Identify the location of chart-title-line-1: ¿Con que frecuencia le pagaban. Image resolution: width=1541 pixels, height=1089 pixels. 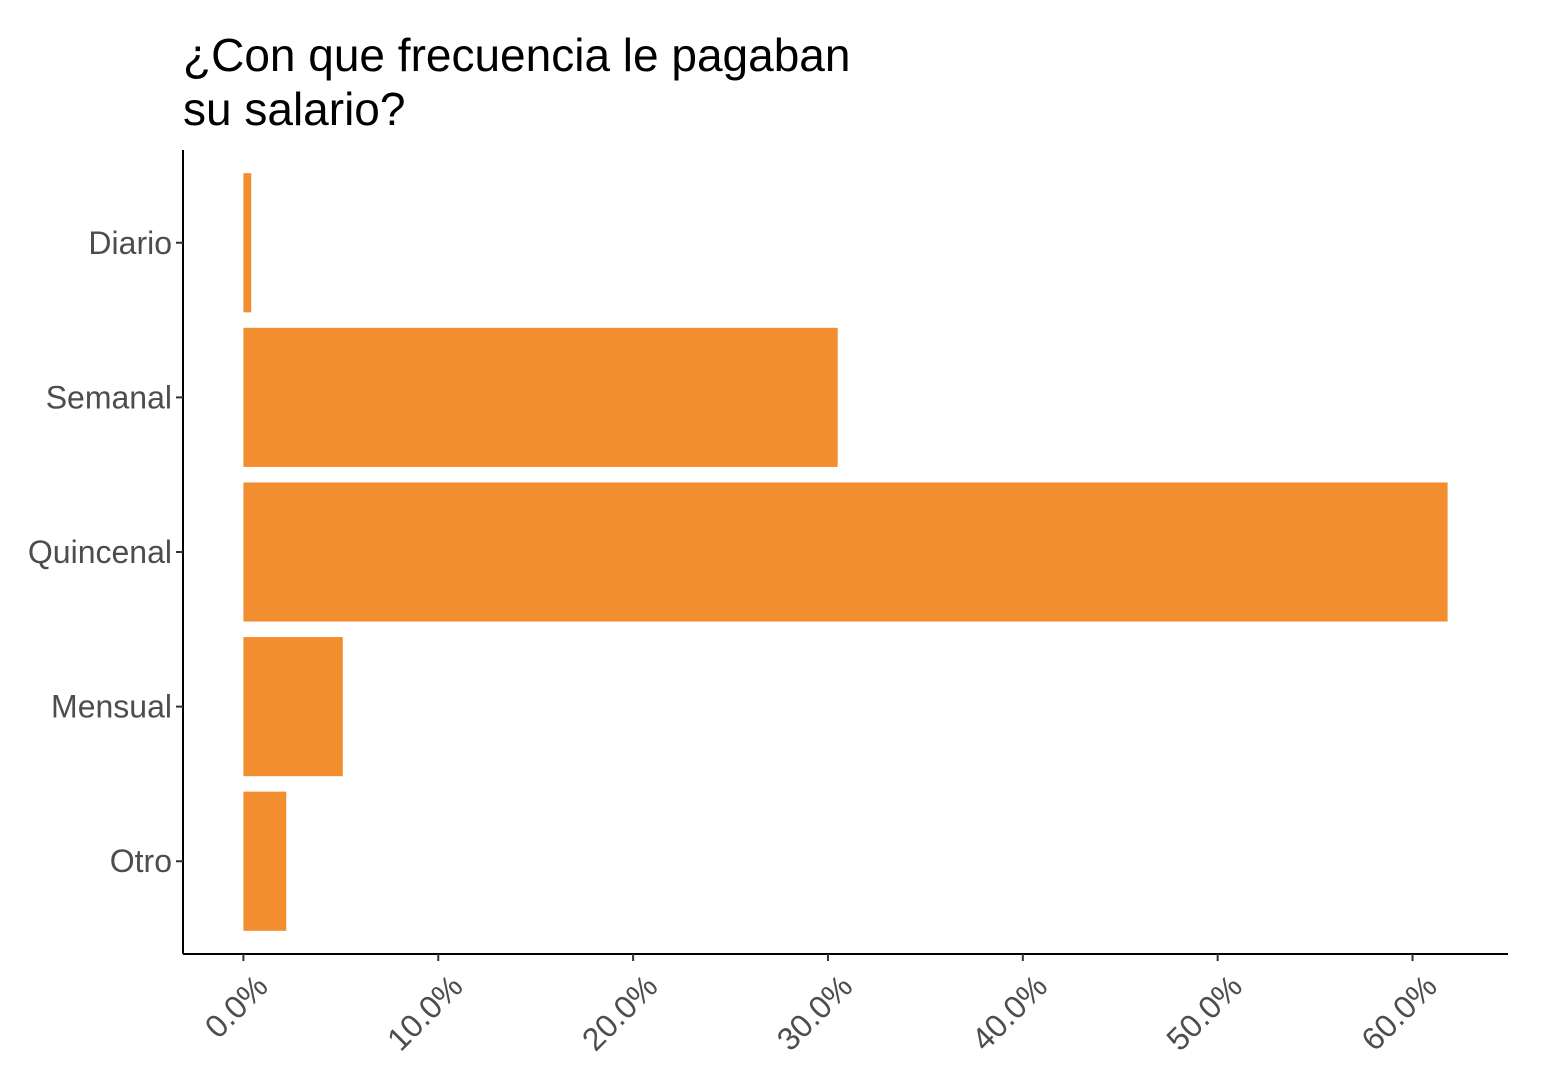
(517, 55).